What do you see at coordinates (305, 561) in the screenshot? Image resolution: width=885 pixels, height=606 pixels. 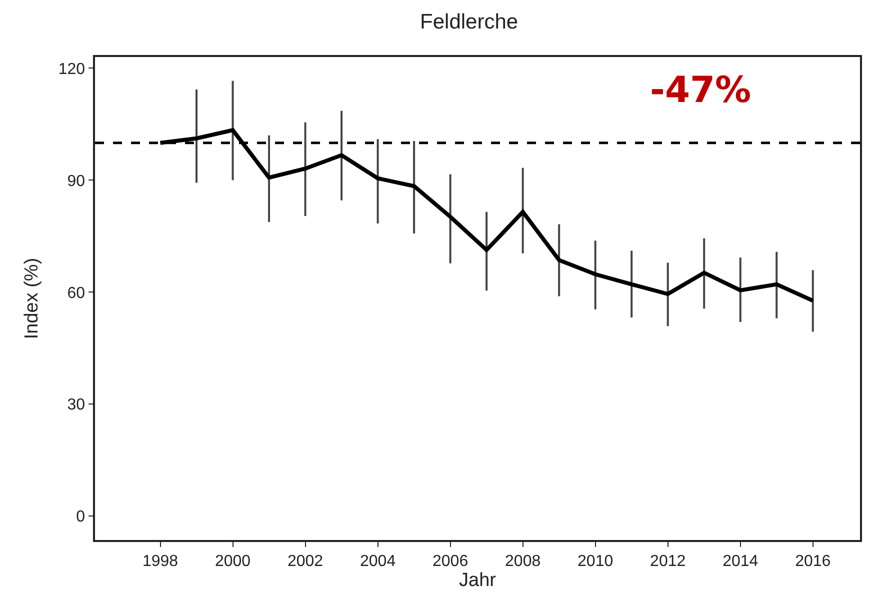 I see `x-tick-label: 2002` at bounding box center [305, 561].